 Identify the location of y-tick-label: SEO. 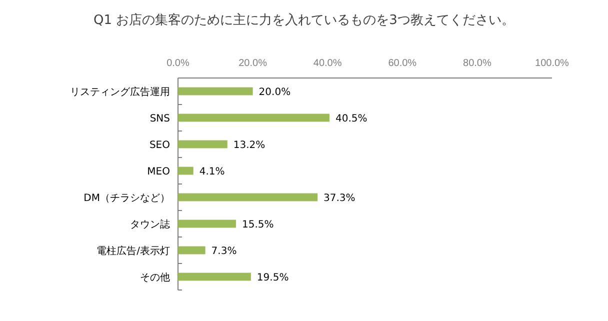
(159, 145).